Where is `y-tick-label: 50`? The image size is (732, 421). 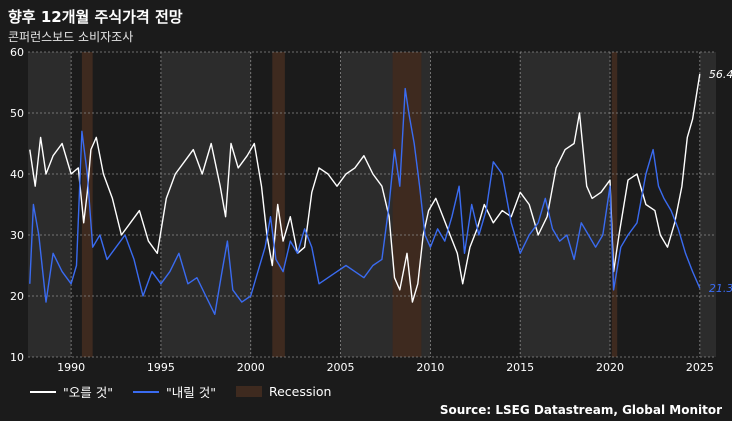 y-tick-label: 50 is located at coordinates (17, 113).